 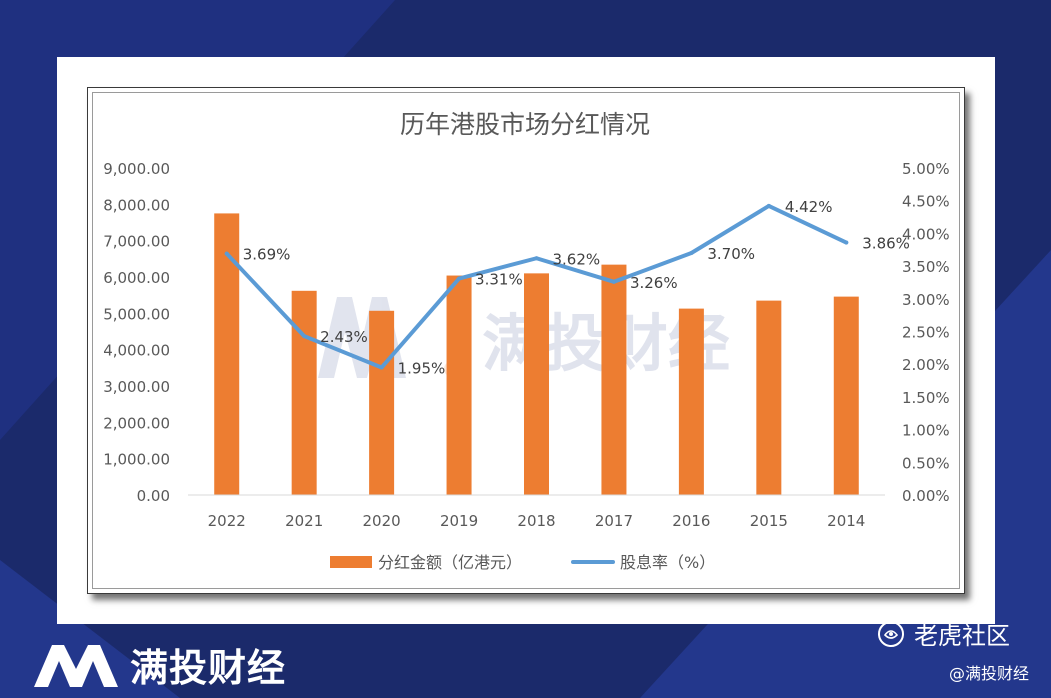 I want to click on yield-point-2014, so click(x=846, y=242).